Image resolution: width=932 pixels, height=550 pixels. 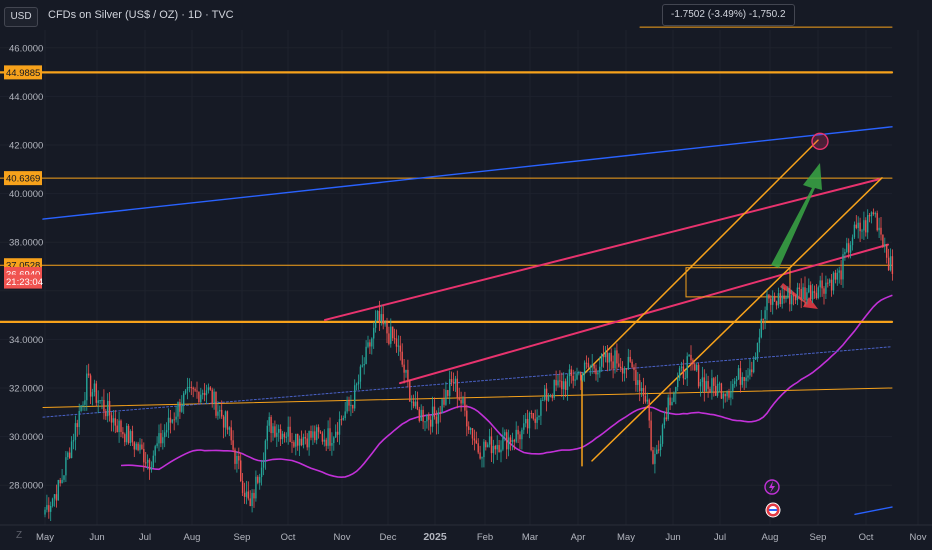 What do you see at coordinates (19, 535) in the screenshot?
I see `timezone-icon: Z` at bounding box center [19, 535].